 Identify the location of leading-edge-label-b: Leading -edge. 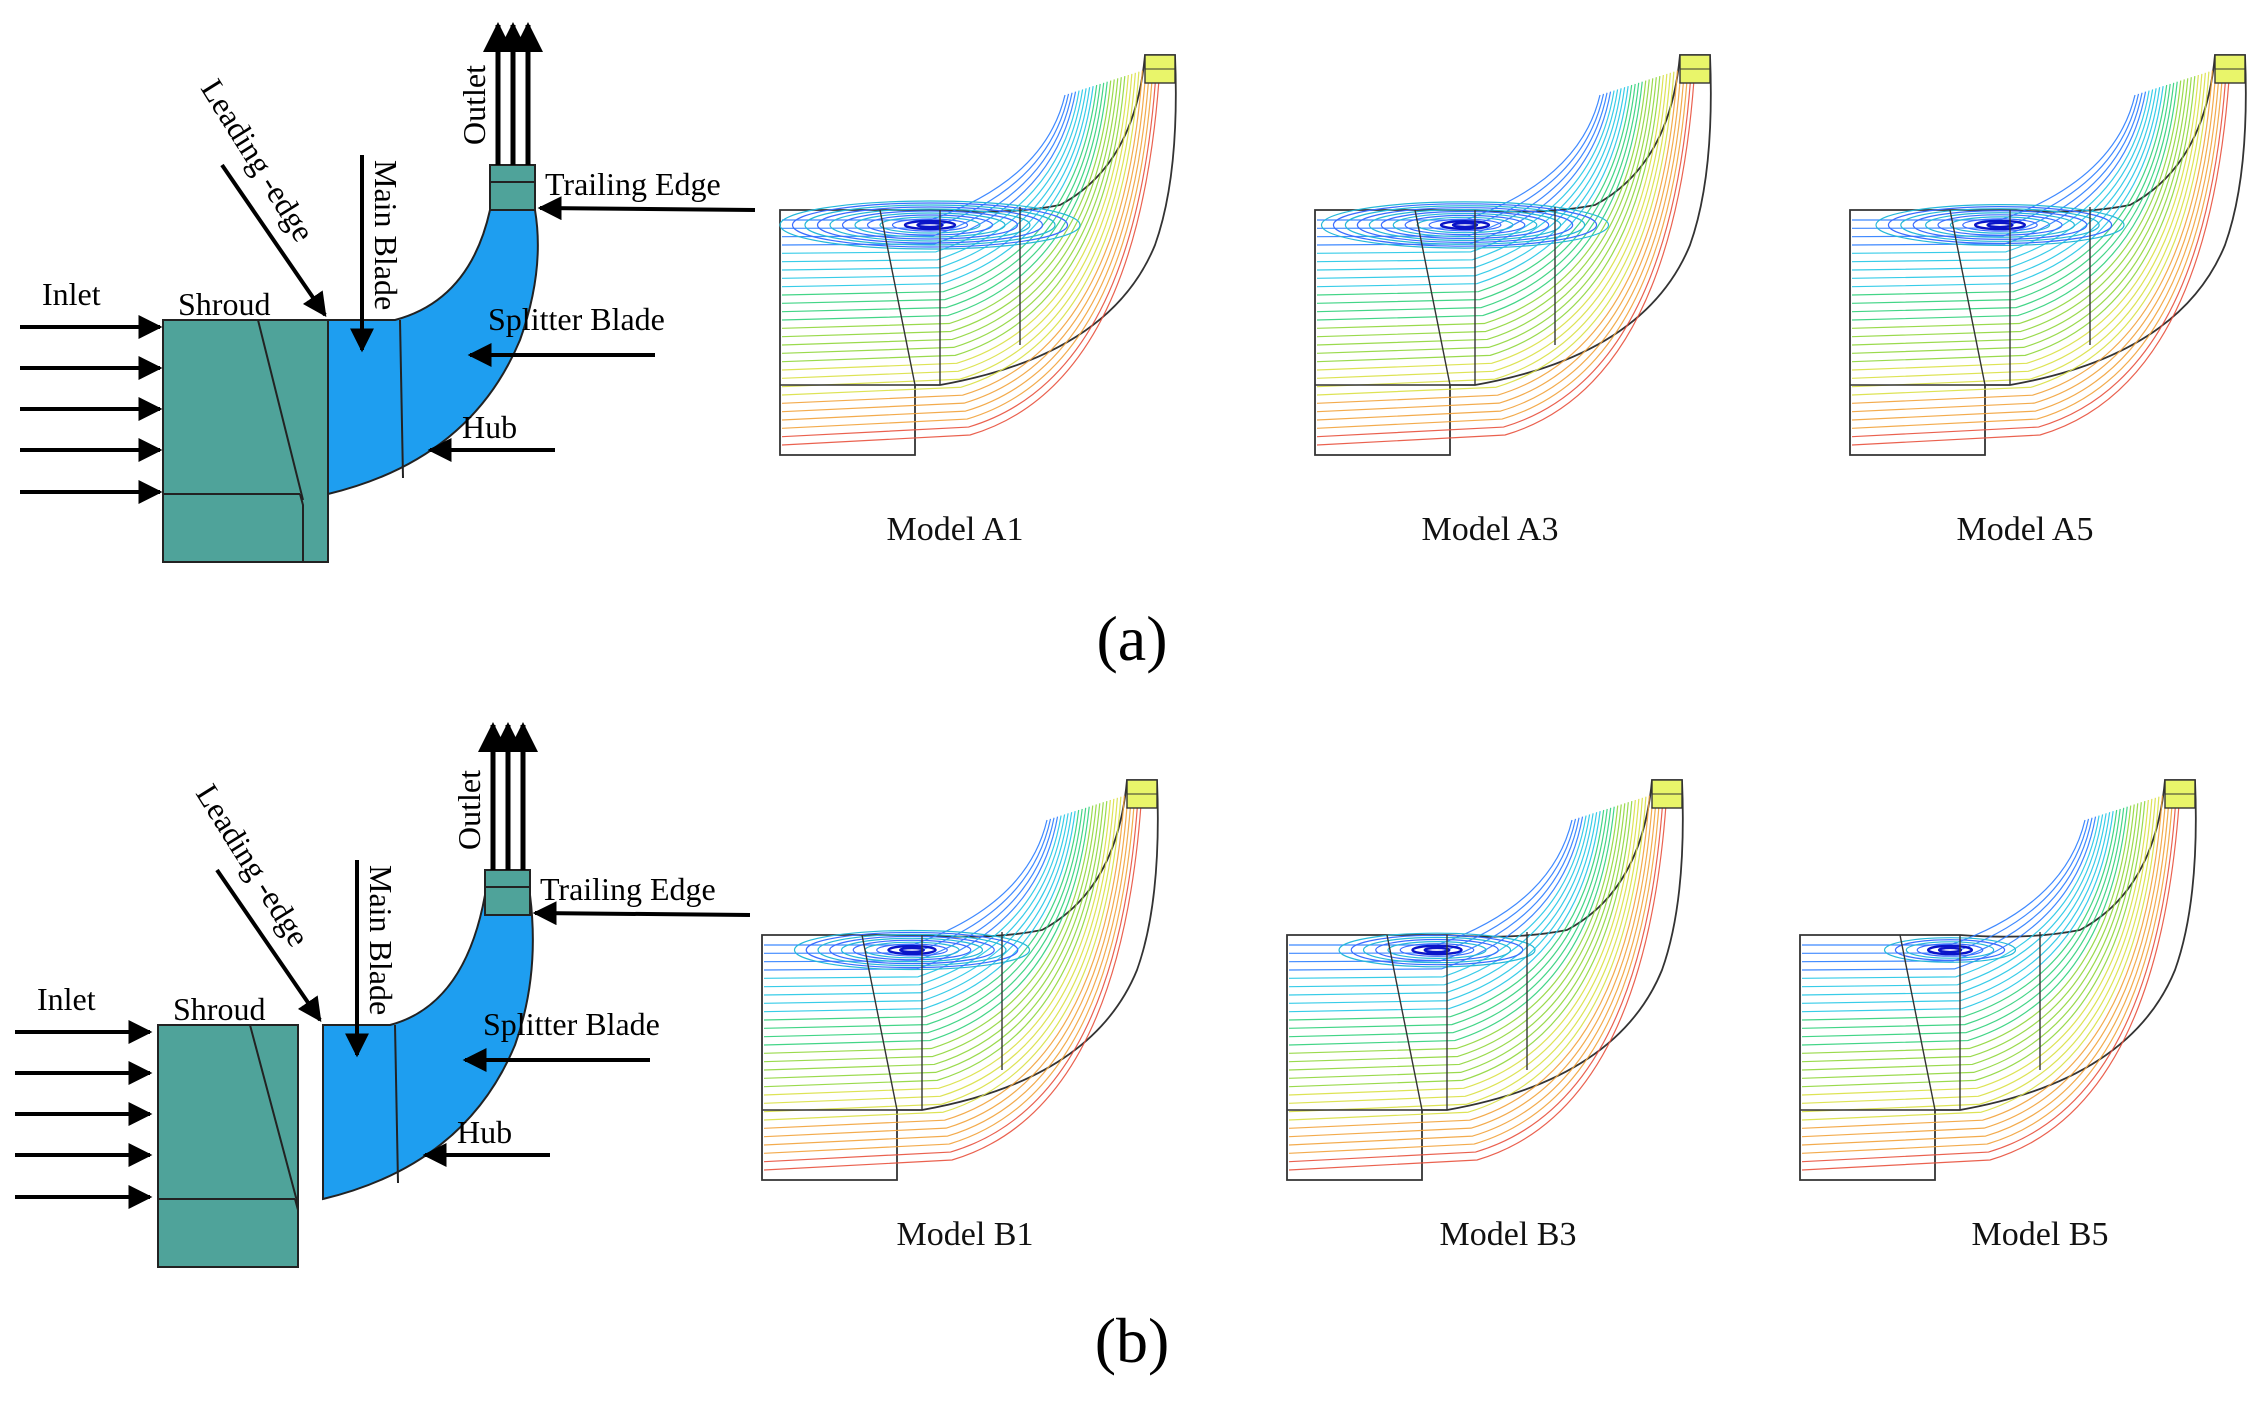
(253, 865).